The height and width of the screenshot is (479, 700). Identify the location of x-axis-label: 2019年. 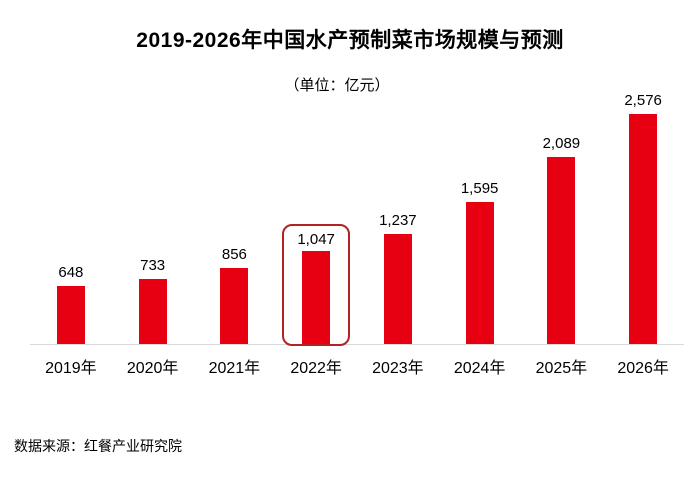
(71, 368).